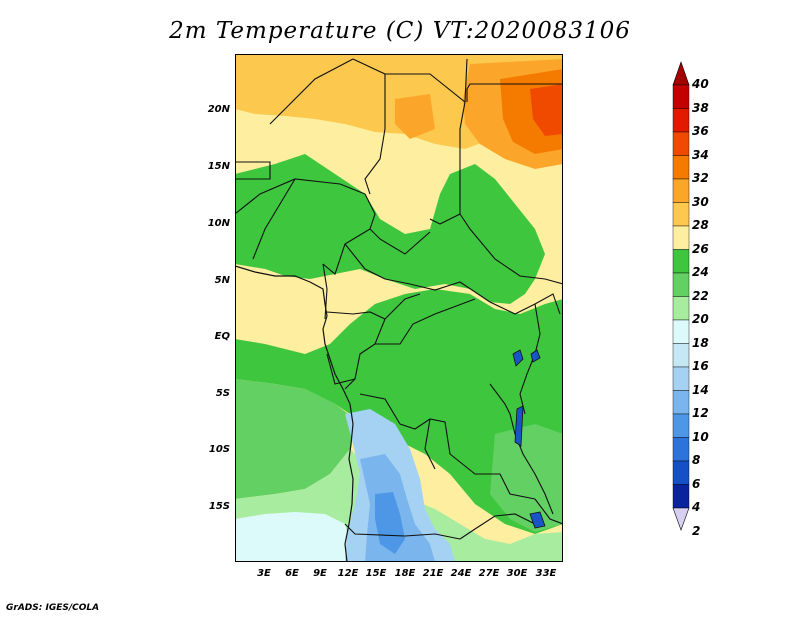 This screenshot has height=618, width=800. Describe the element at coordinates (53, 608) in the screenshot. I see `grads-credit: GrADS: IGES/COLA` at that location.